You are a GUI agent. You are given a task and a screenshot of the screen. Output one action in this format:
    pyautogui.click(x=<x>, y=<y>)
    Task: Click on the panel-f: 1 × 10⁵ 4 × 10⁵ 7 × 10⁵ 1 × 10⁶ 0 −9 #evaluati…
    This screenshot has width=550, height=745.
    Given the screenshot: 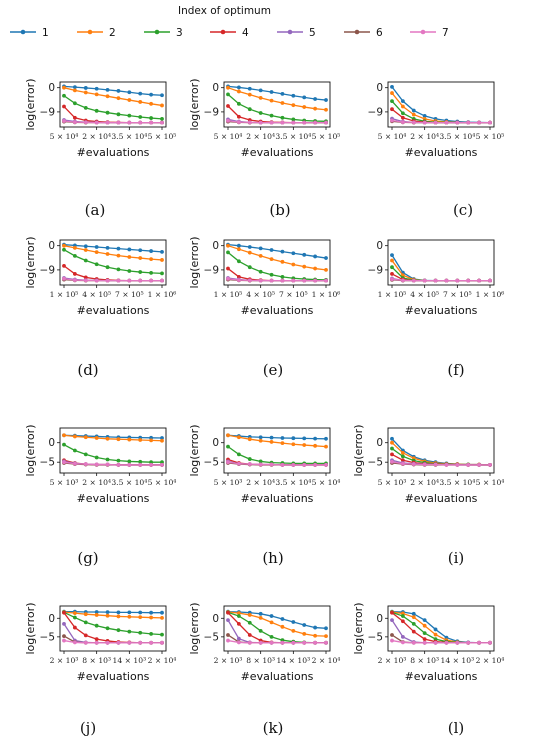 What is the action you would take?
    pyautogui.click(x=436, y=309)
    